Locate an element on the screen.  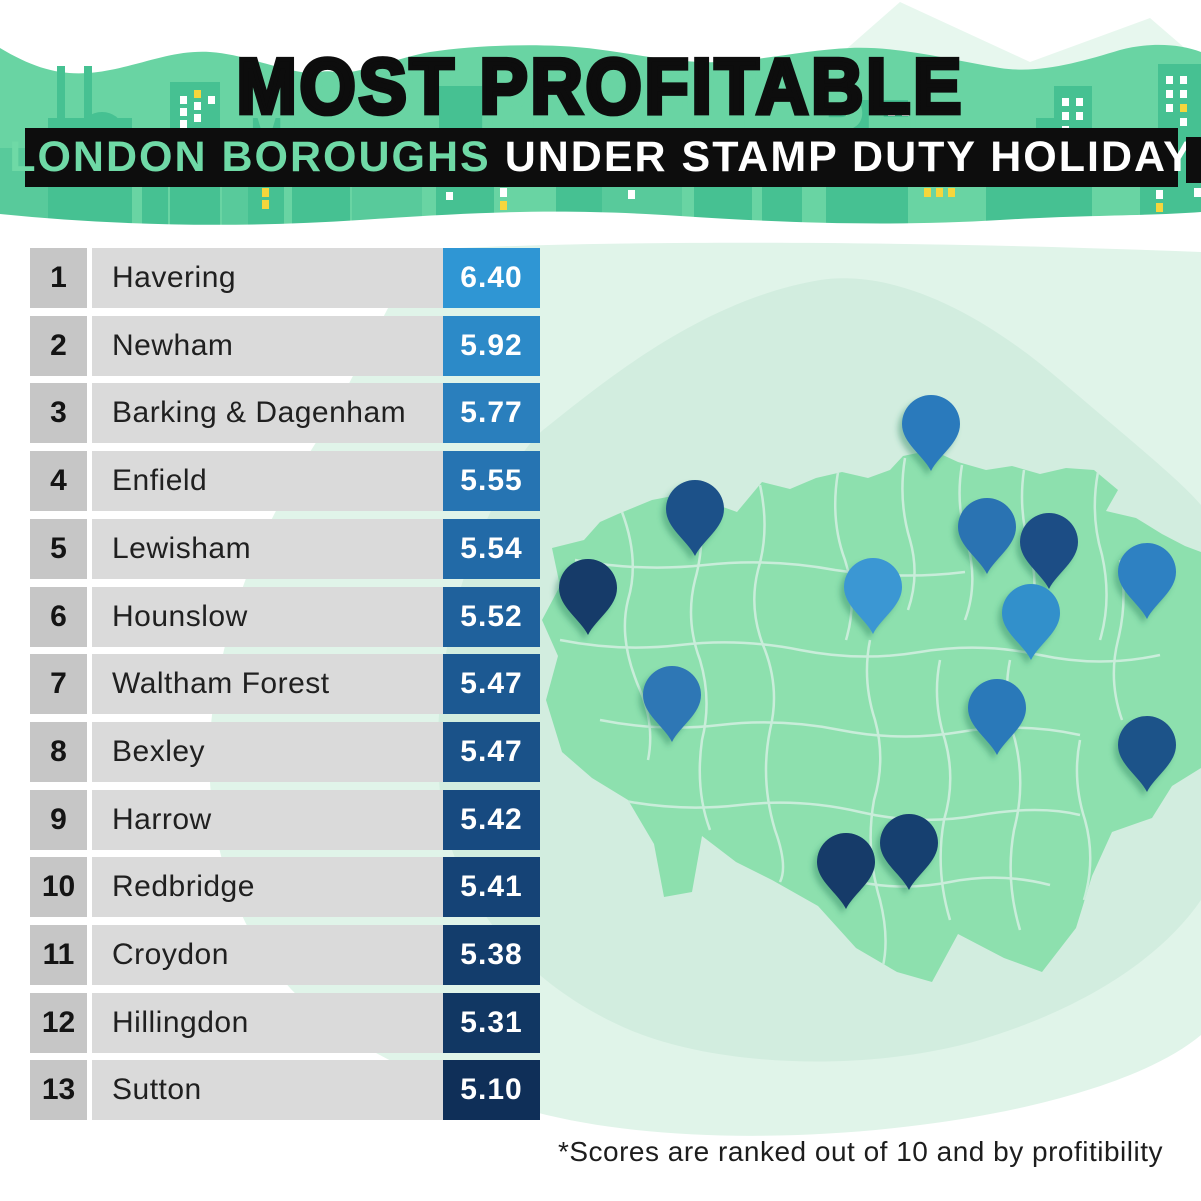
main-title: MOST PROFITABLE is located at coordinates (599, 87).